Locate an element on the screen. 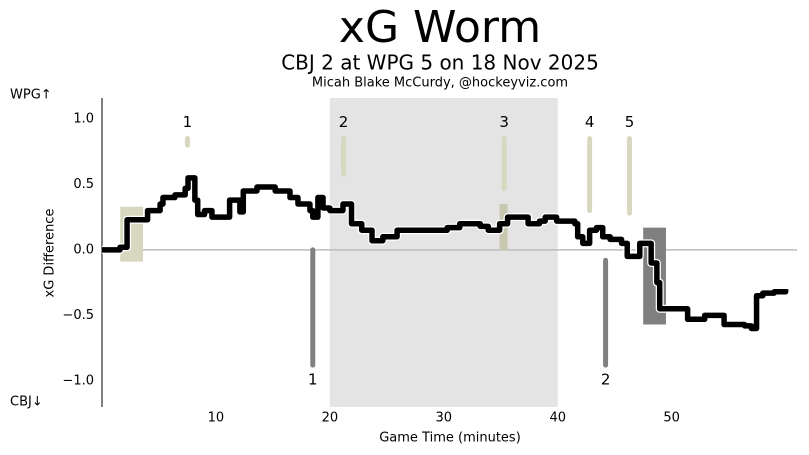 The height and width of the screenshot is (455, 809). goal-label: 3 is located at coordinates (504, 122).